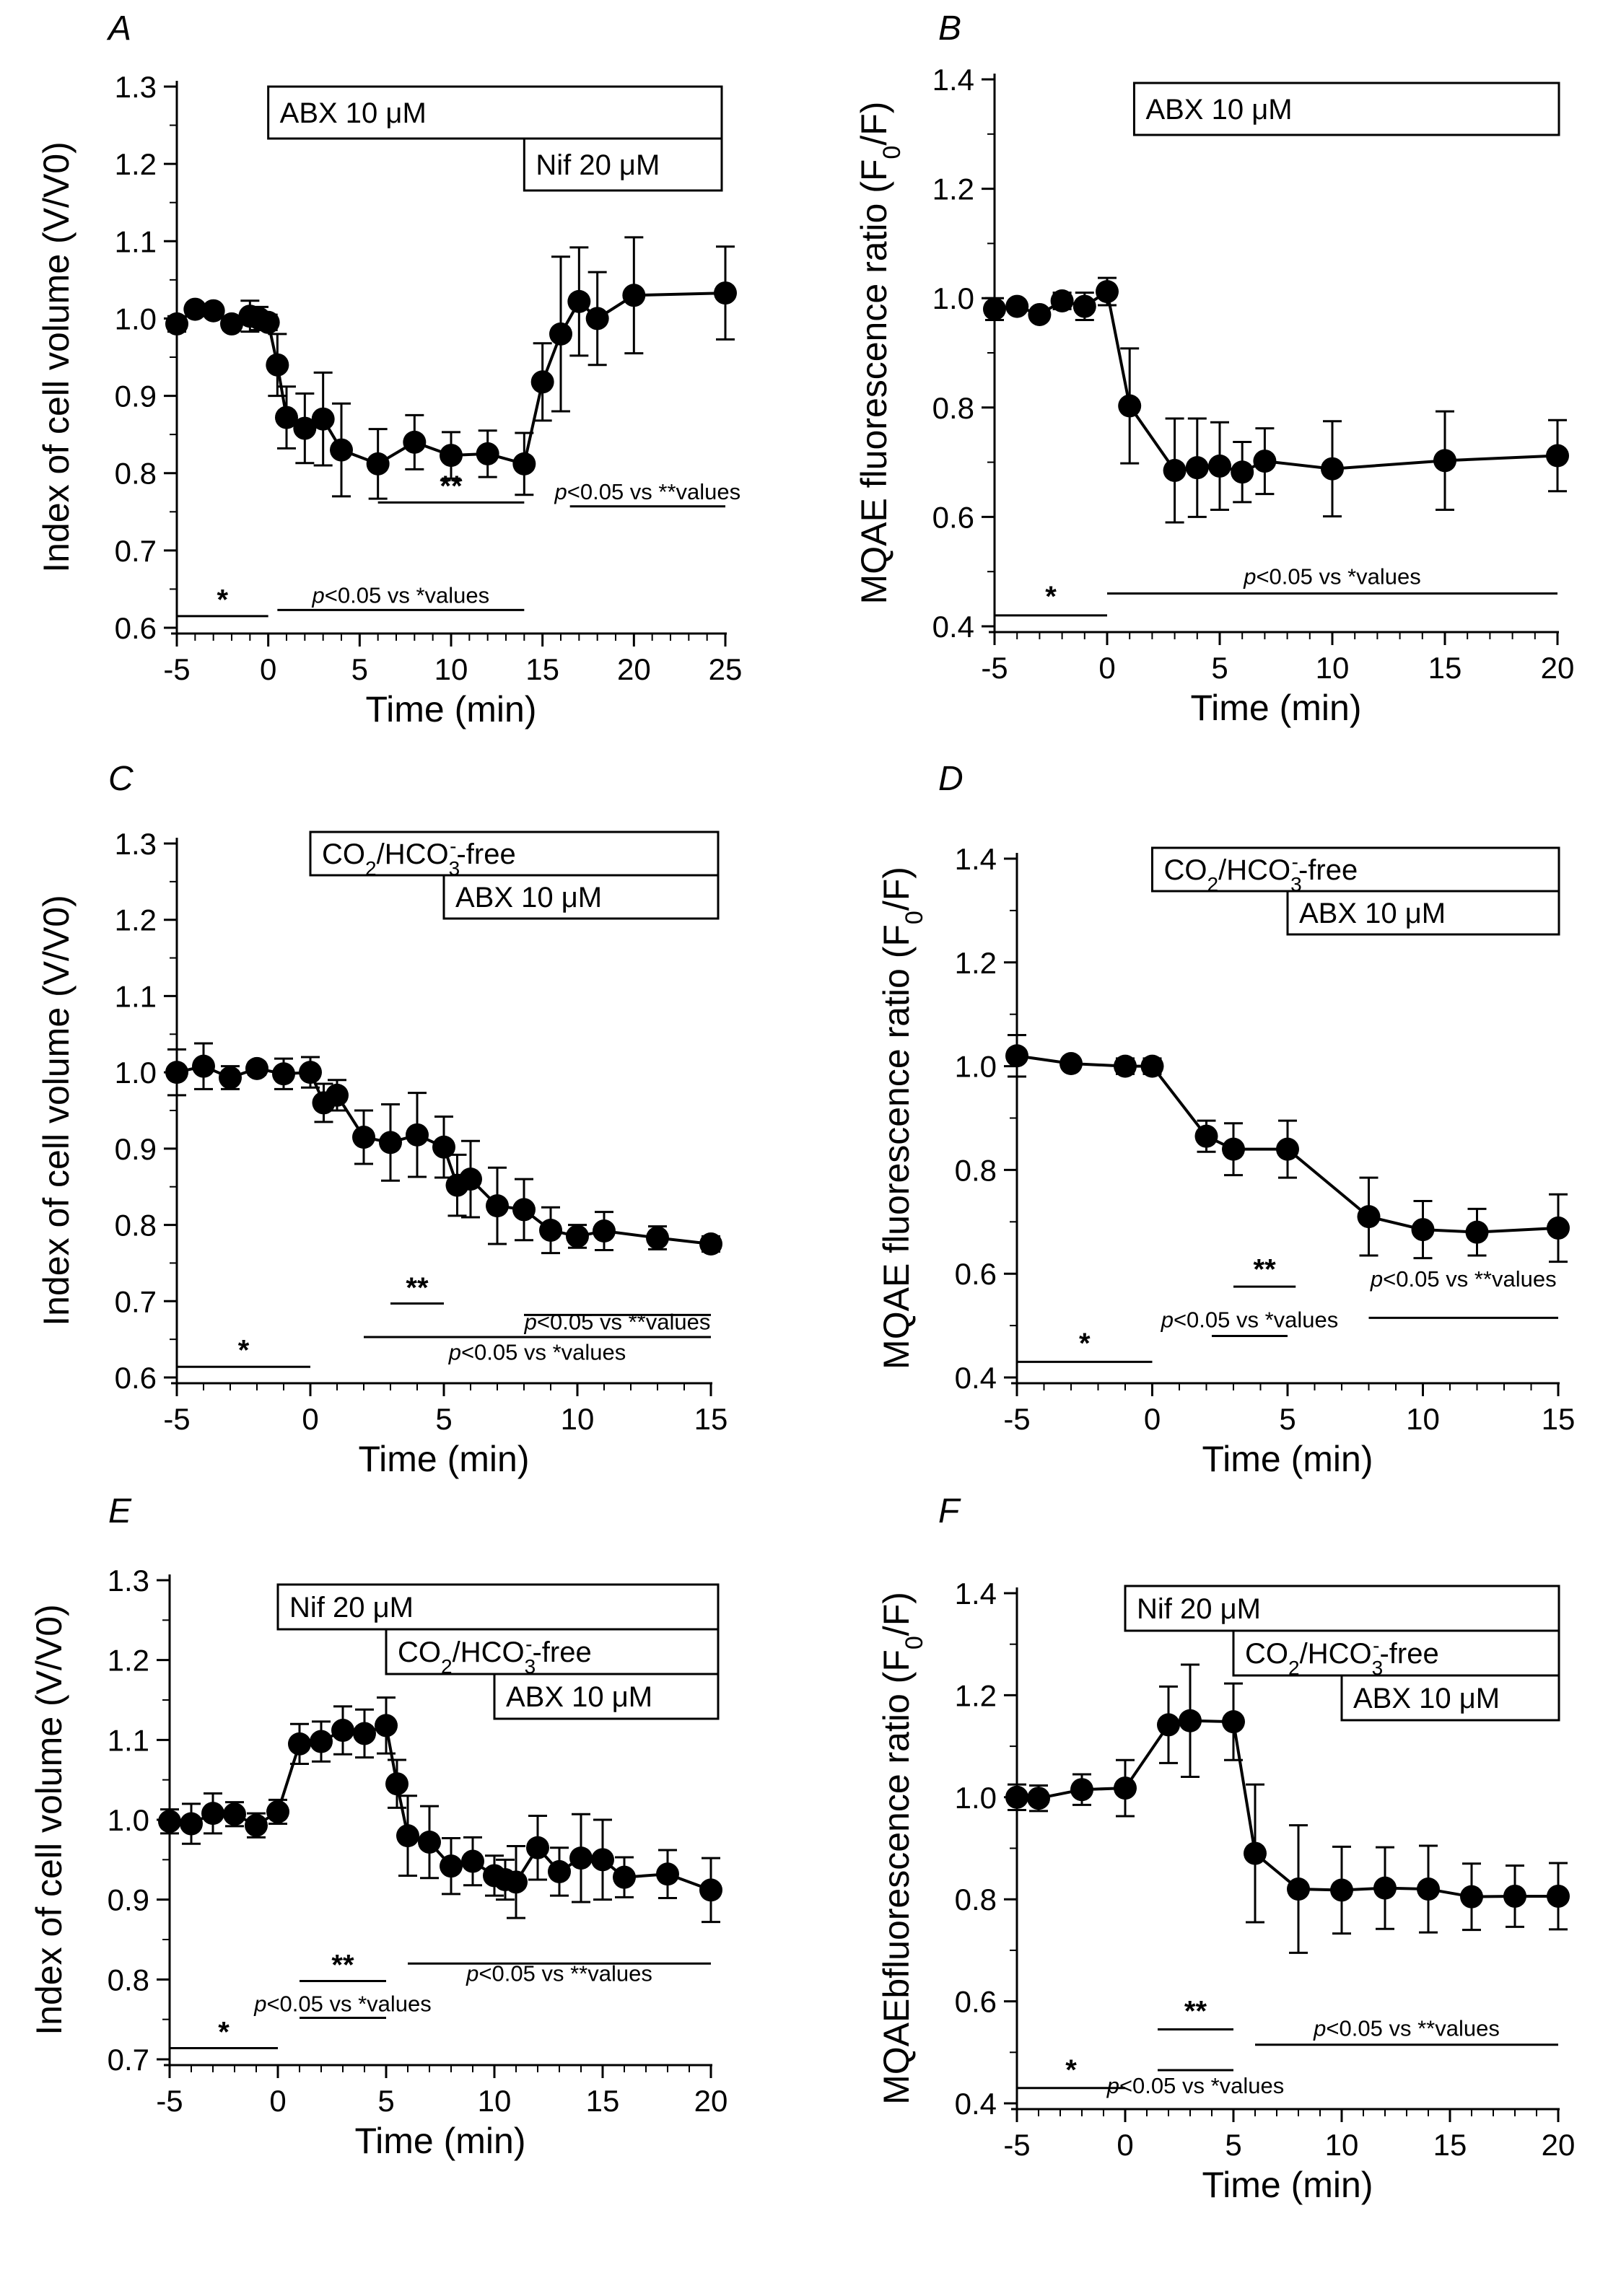 This screenshot has height=2296, width=1621. What do you see at coordinates (711, 2101) in the screenshot?
I see `x-tick-label: 20` at bounding box center [711, 2101].